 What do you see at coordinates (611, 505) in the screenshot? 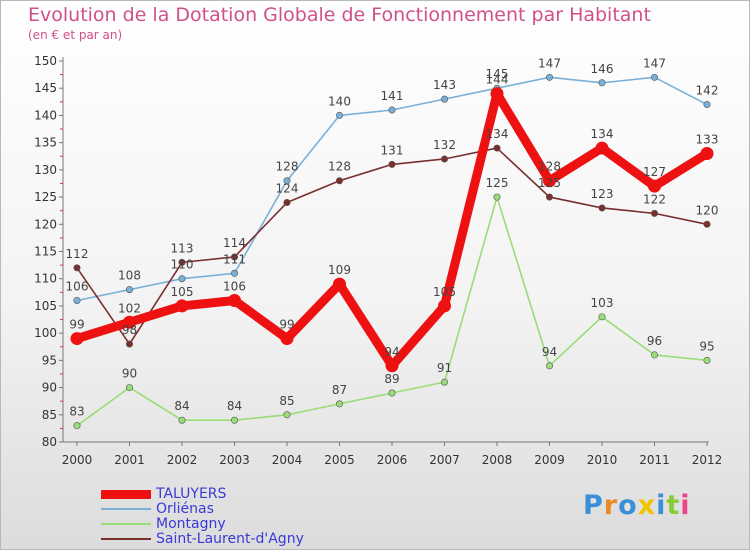
I see `logo-letter: r` at bounding box center [611, 505].